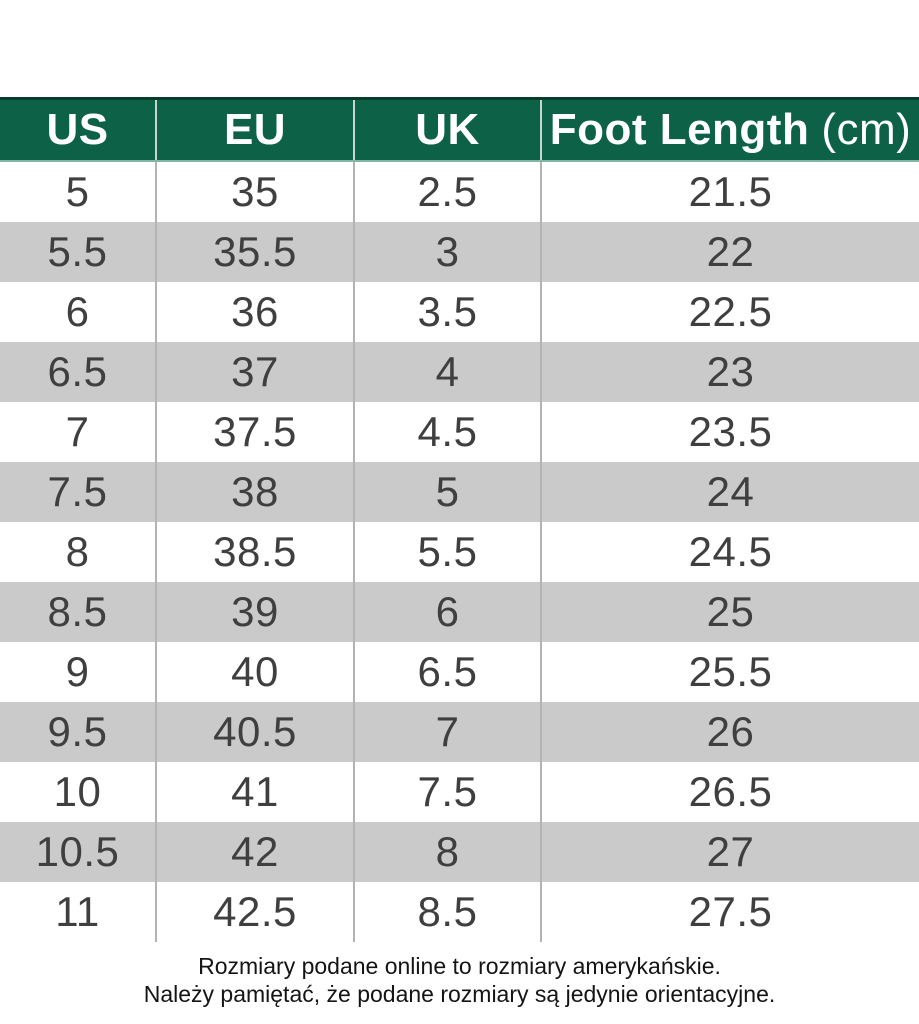 The height and width of the screenshot is (1024, 919). What do you see at coordinates (78, 852) in the screenshot?
I see `cell-us: 10.5` at bounding box center [78, 852].